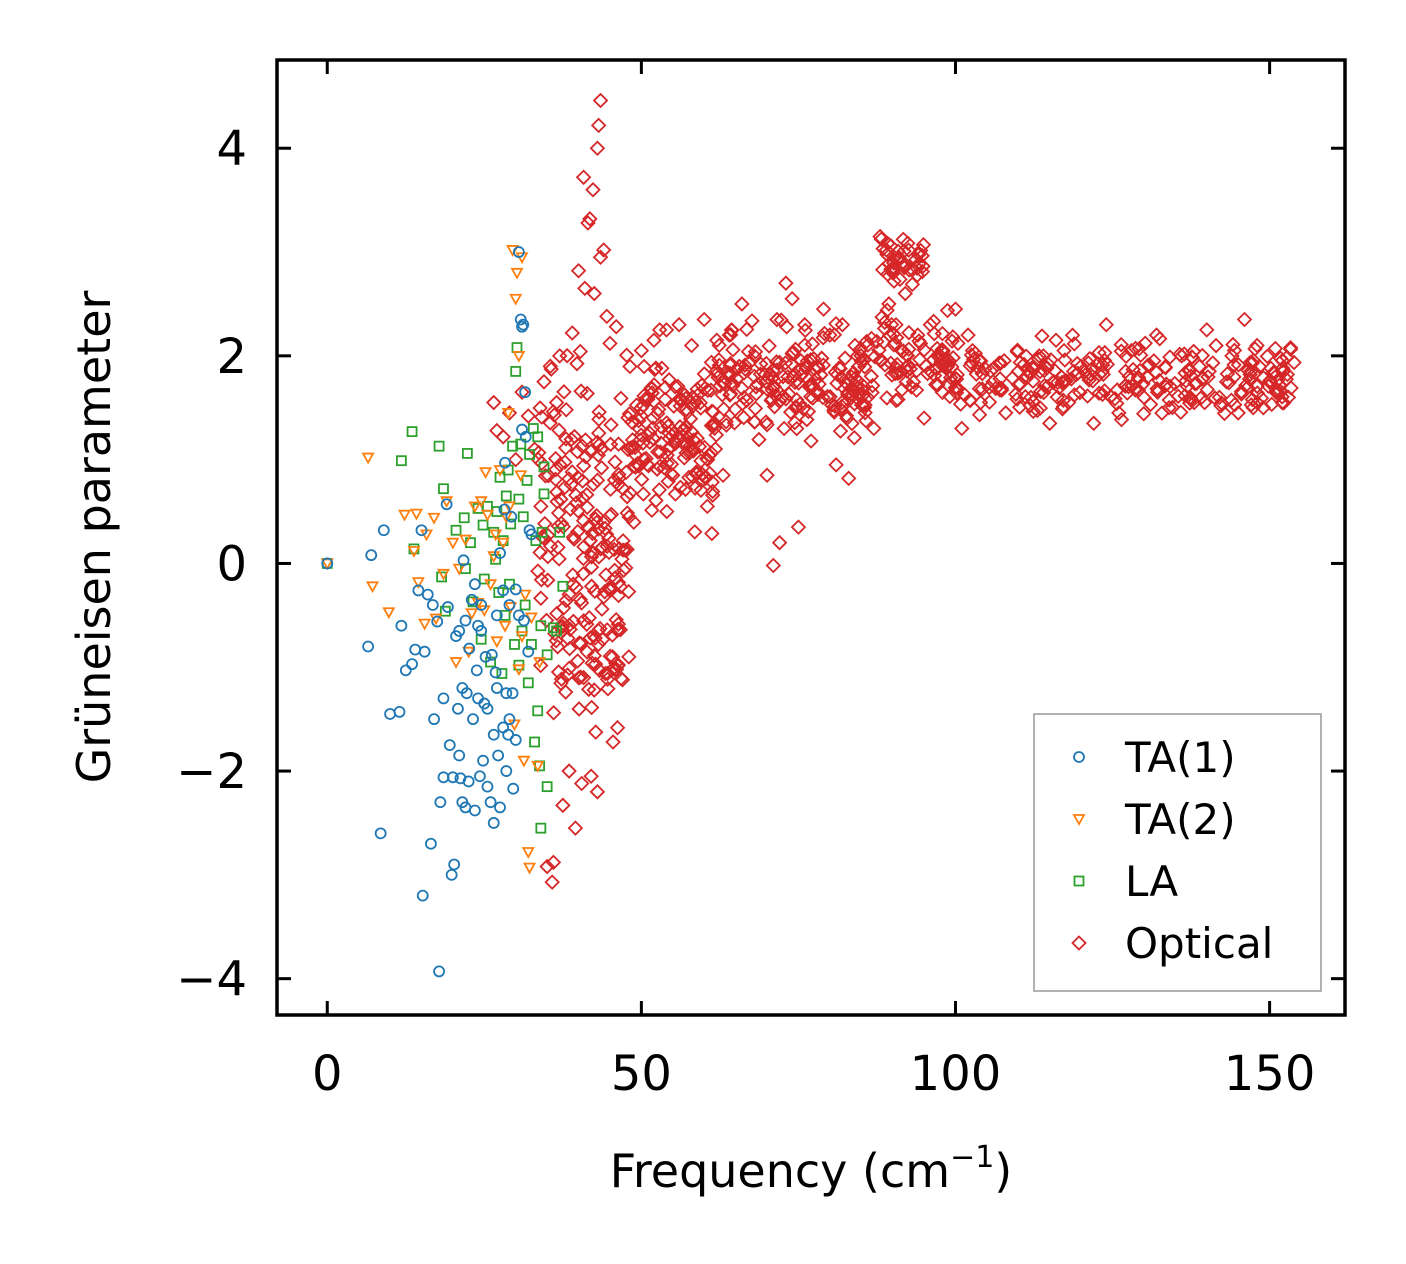 Image resolution: width=1406 pixels, height=1264 pixels. I want to click on x-tick-label: 150, so click(1270, 1074).